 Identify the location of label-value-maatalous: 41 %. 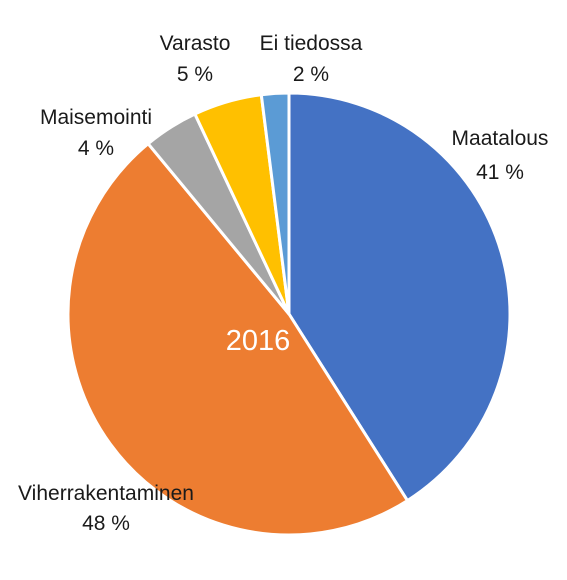
(500, 172).